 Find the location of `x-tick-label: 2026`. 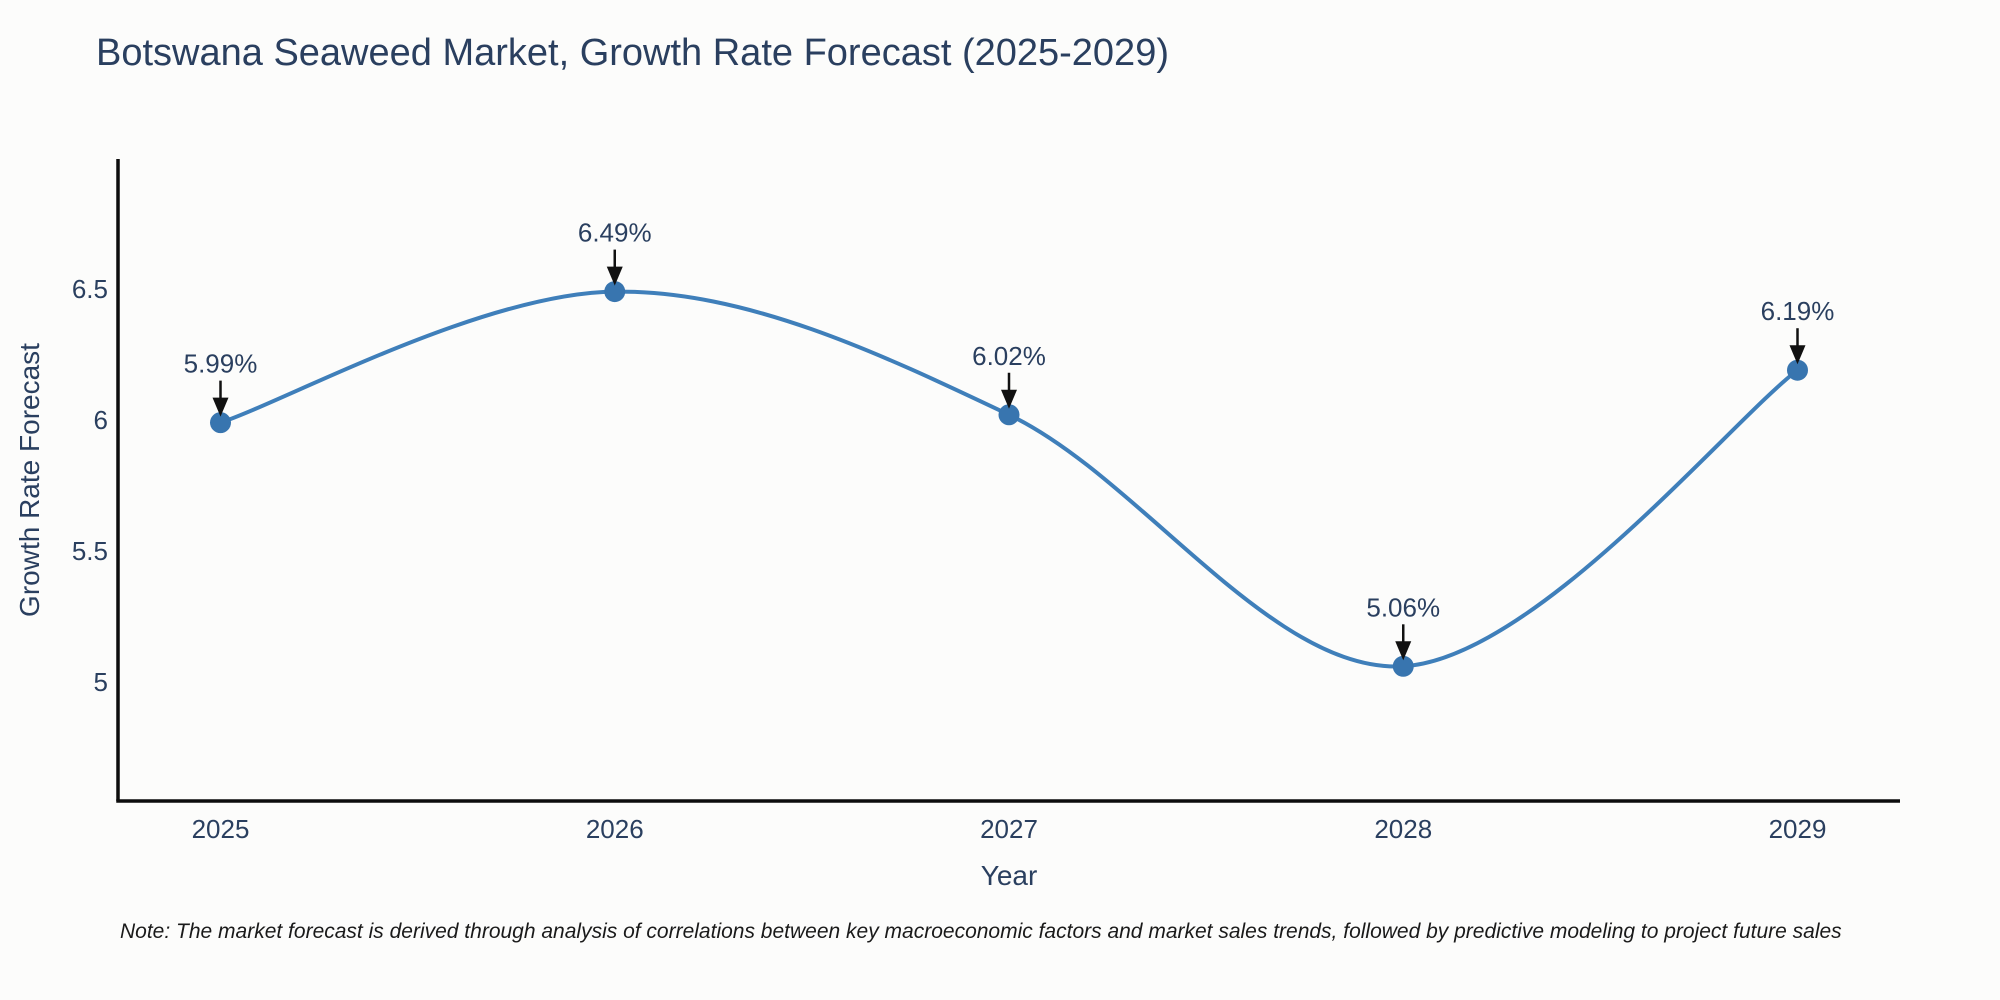

x-tick-label: 2026 is located at coordinates (615, 829).